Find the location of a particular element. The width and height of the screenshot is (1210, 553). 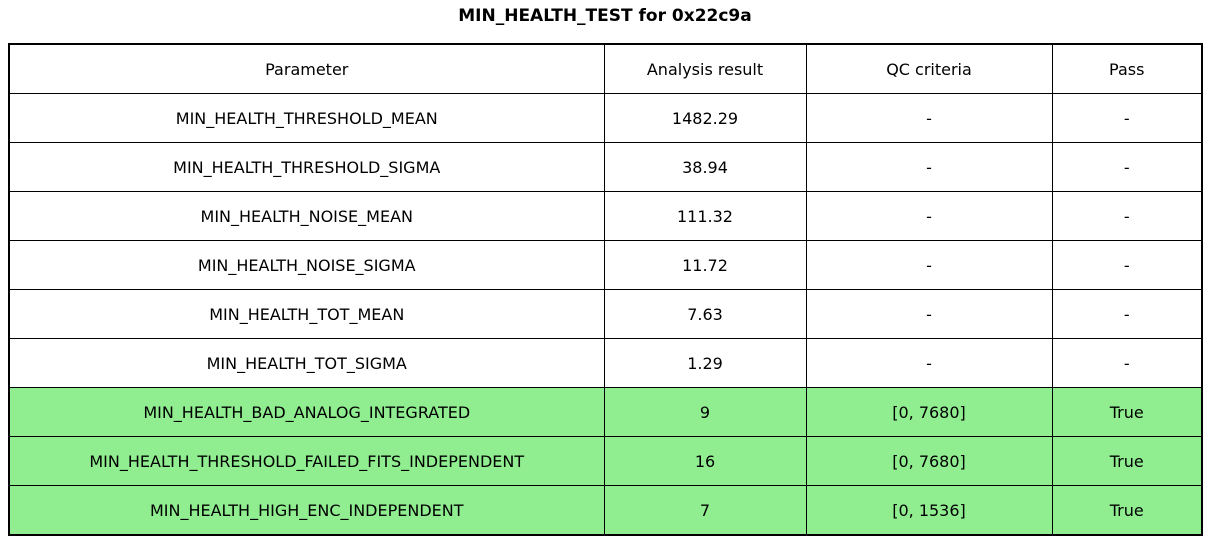

cell-result: 9 is located at coordinates (705, 412).